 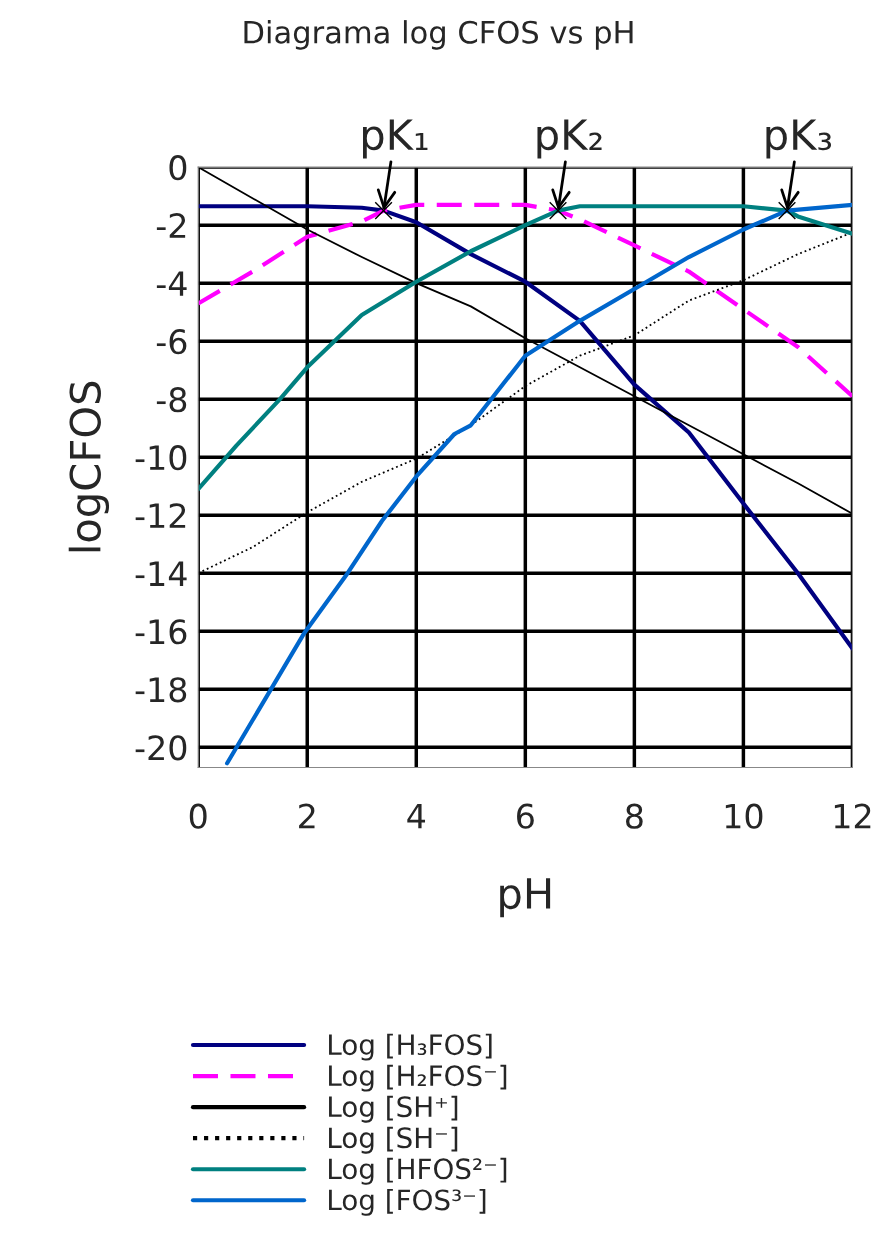 I want to click on legend-label: Log [HFOS²⁻], so click(x=418, y=1171).